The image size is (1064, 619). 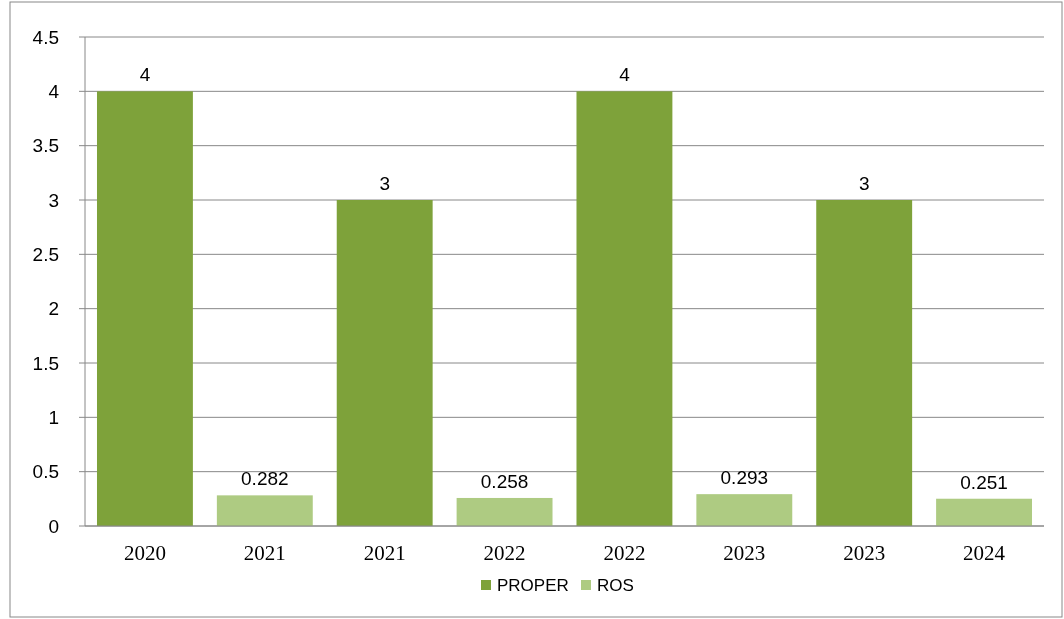 What do you see at coordinates (533, 585) in the screenshot?
I see `legend-label: PROPER` at bounding box center [533, 585].